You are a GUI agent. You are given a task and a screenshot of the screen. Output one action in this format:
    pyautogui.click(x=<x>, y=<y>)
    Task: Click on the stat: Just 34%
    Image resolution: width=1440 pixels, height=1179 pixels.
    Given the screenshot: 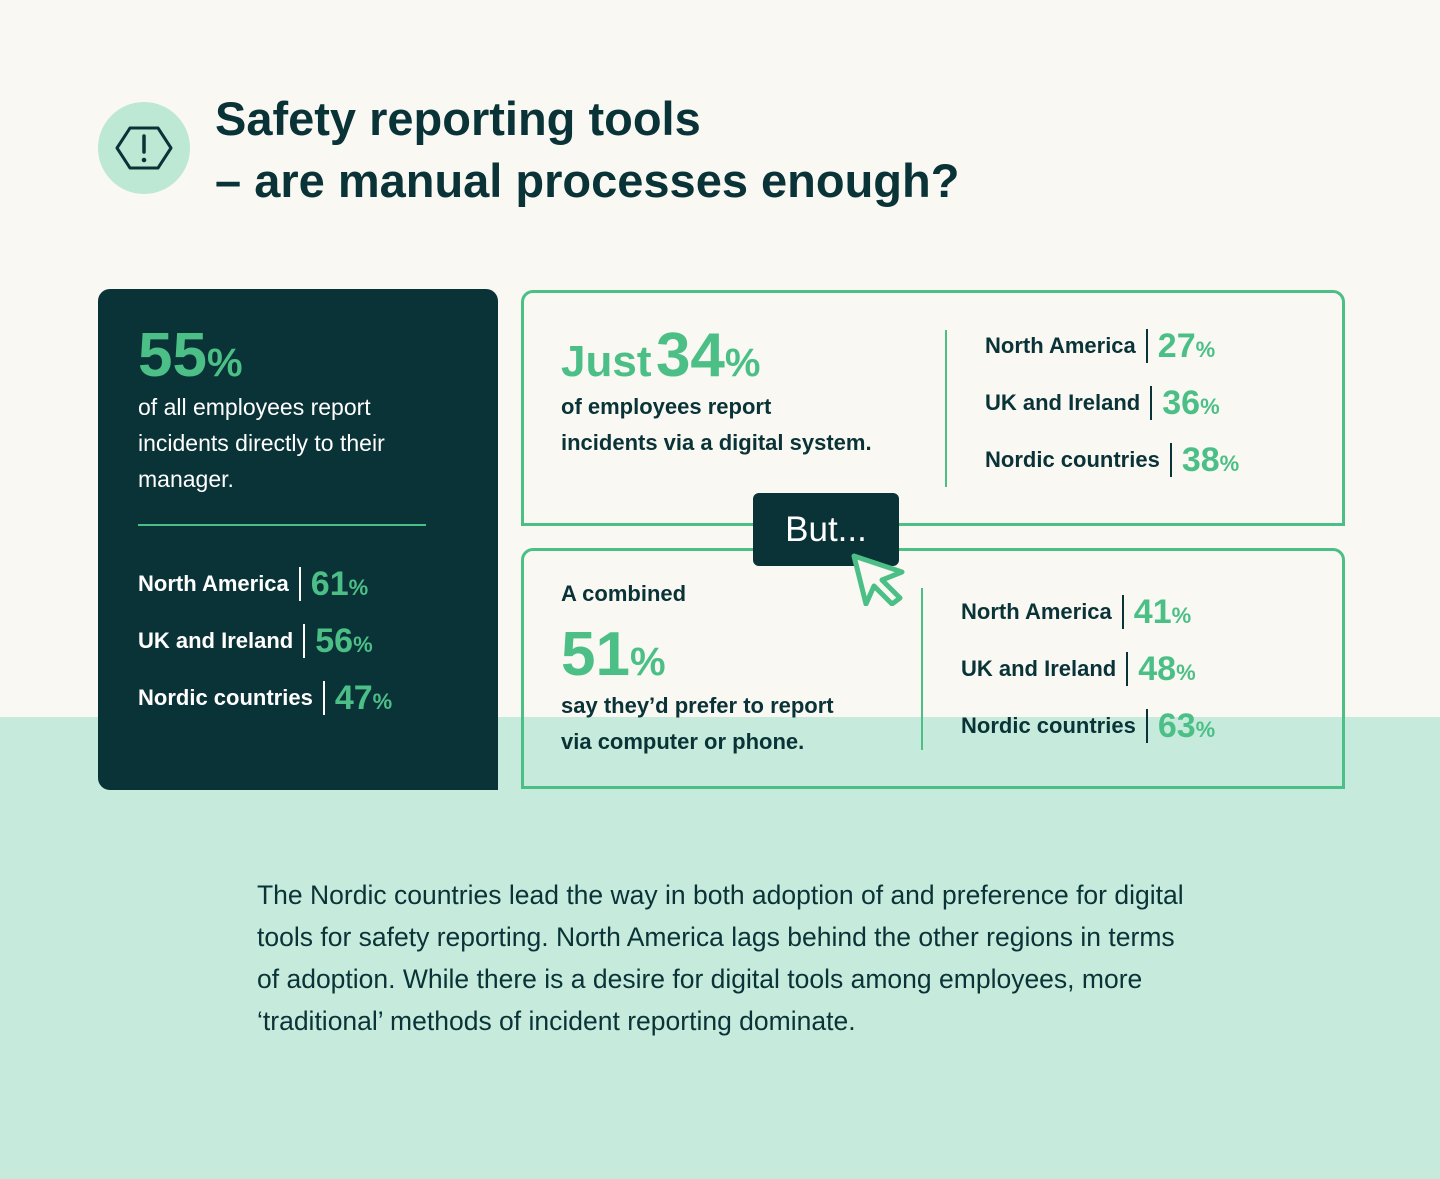 What is the action you would take?
    pyautogui.click(x=660, y=356)
    